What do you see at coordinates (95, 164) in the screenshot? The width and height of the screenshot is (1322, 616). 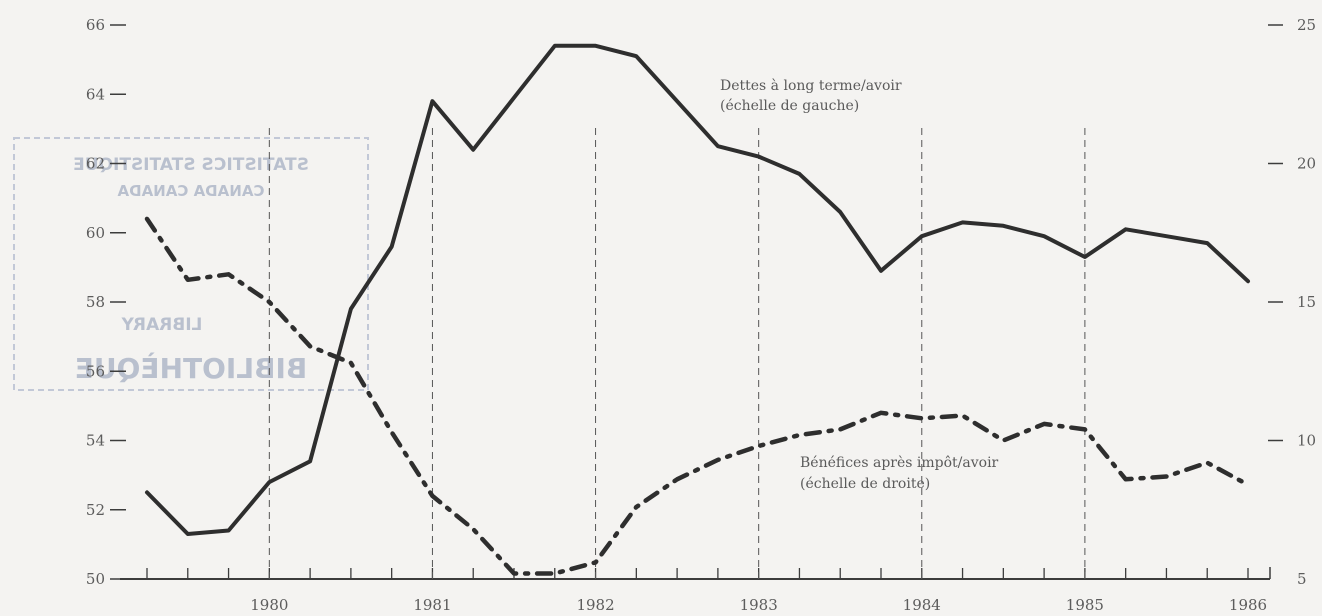 I see `left-axis-tick-label: 62` at bounding box center [95, 164].